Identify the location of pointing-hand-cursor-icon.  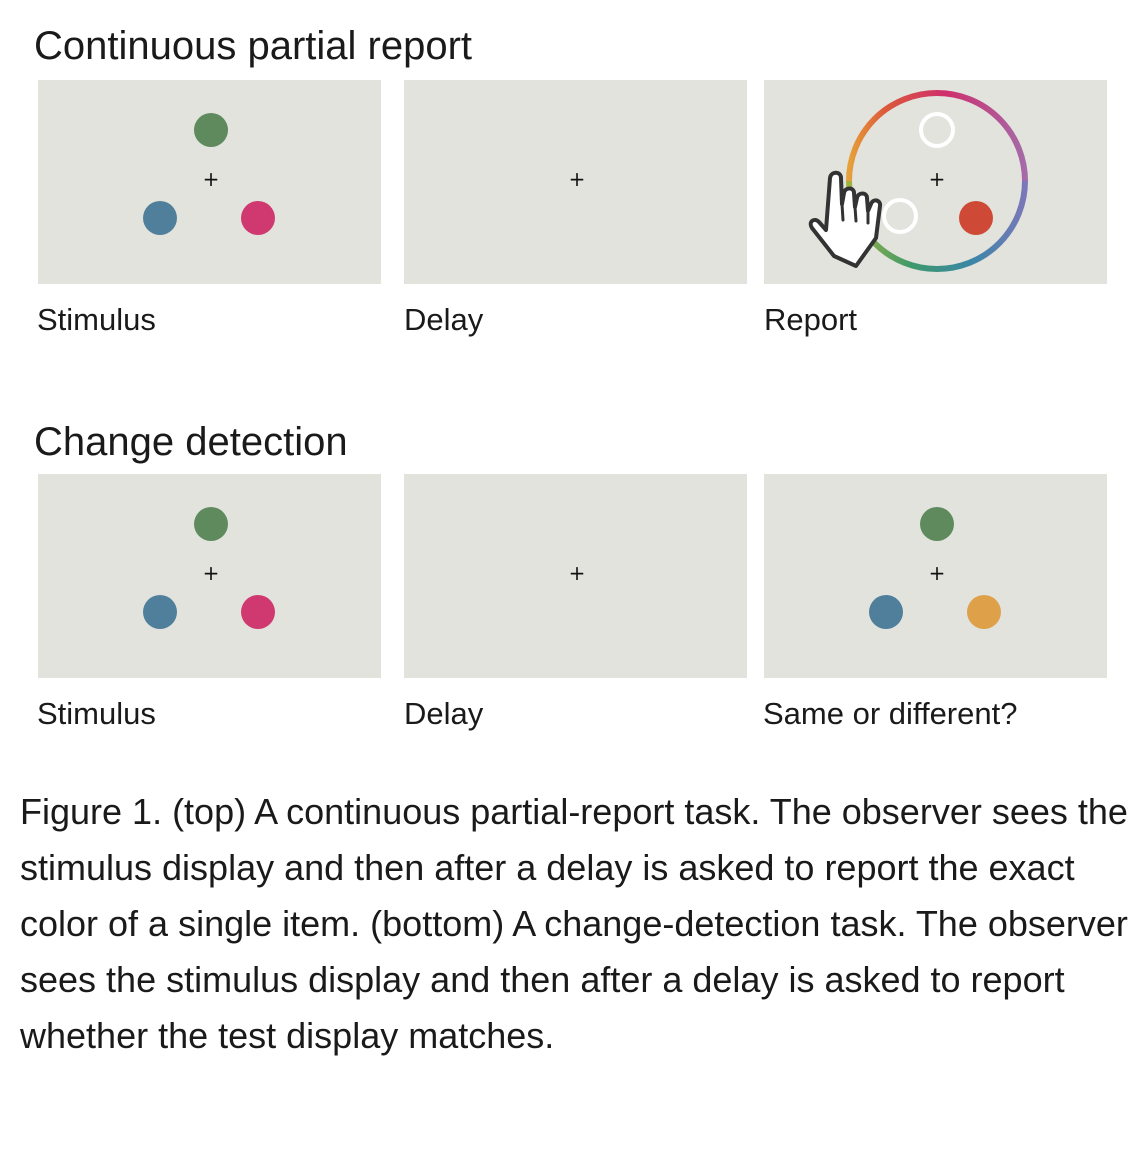
(845, 219).